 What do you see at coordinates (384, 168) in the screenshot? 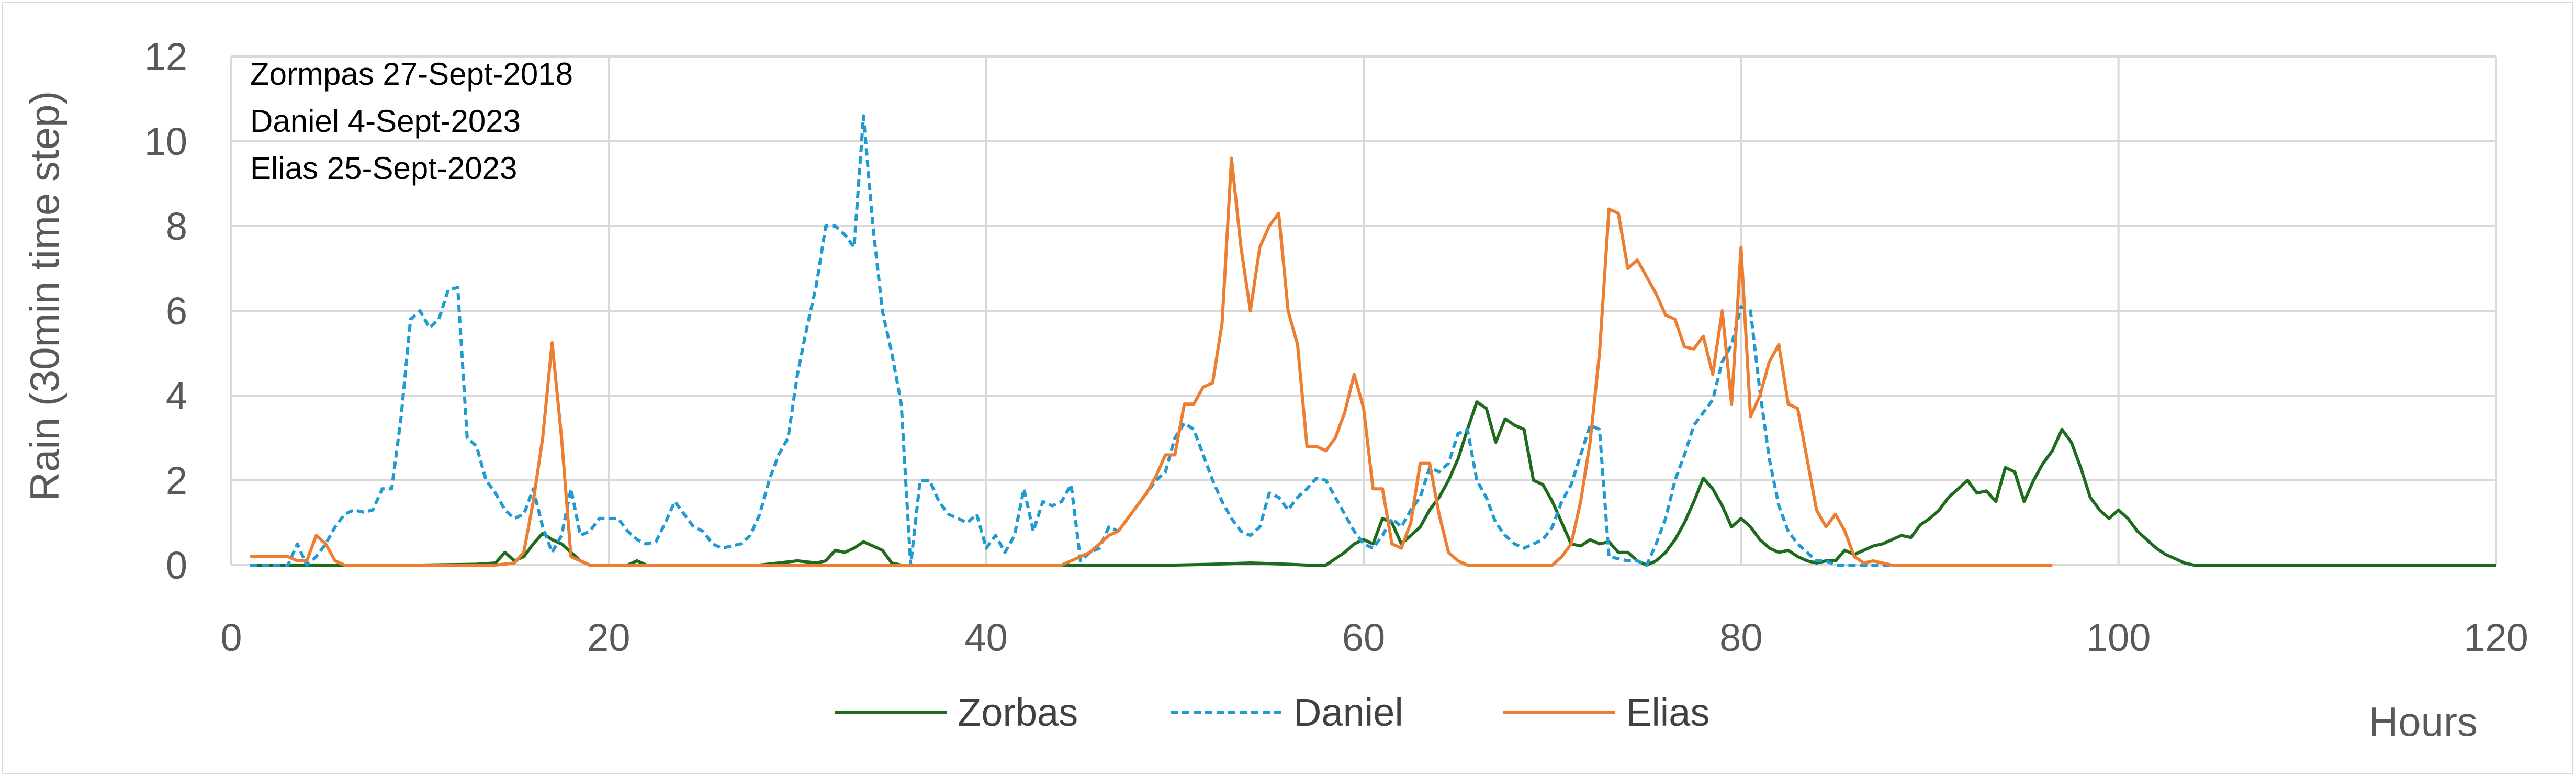
I see `annotation-elias-date: Elias 25-Sept-2023` at bounding box center [384, 168].